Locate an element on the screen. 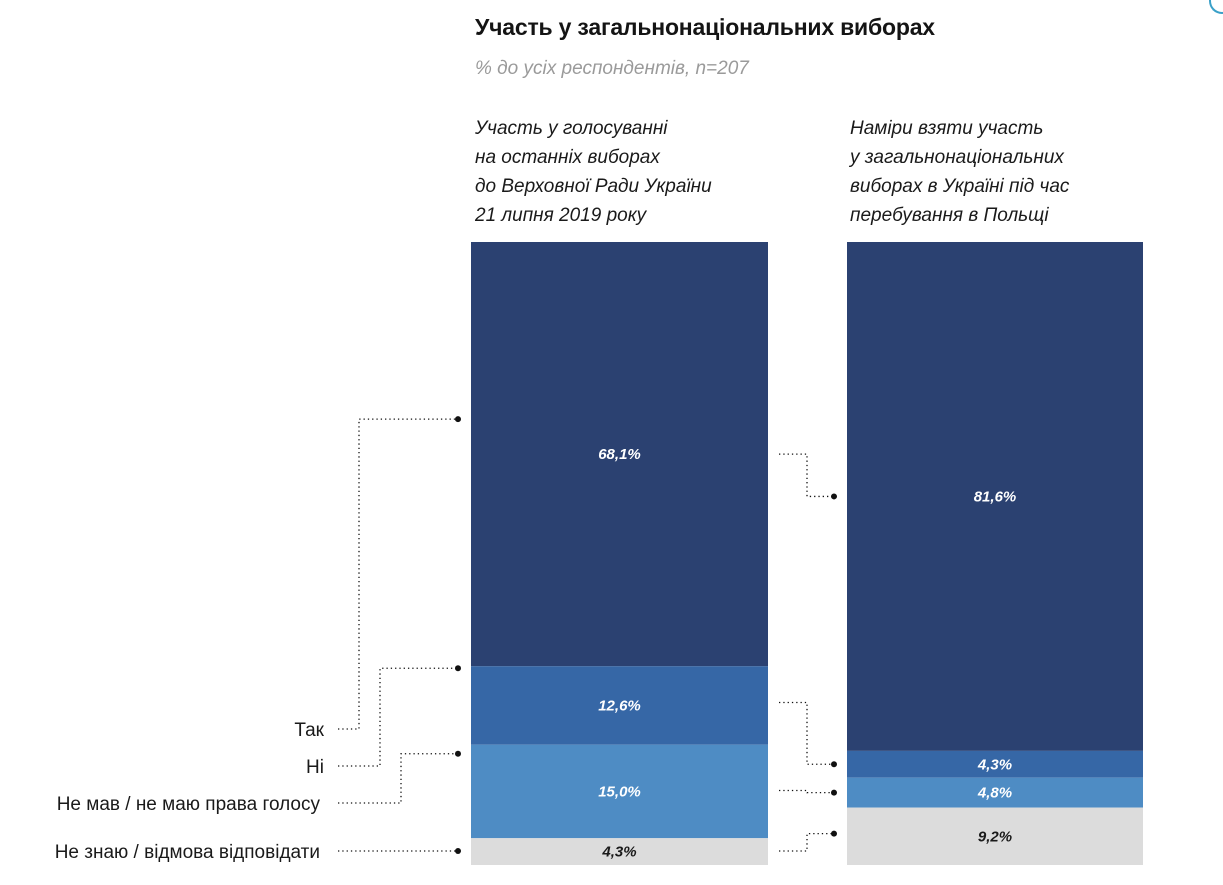  leader-line-no is located at coordinates (398, 717).